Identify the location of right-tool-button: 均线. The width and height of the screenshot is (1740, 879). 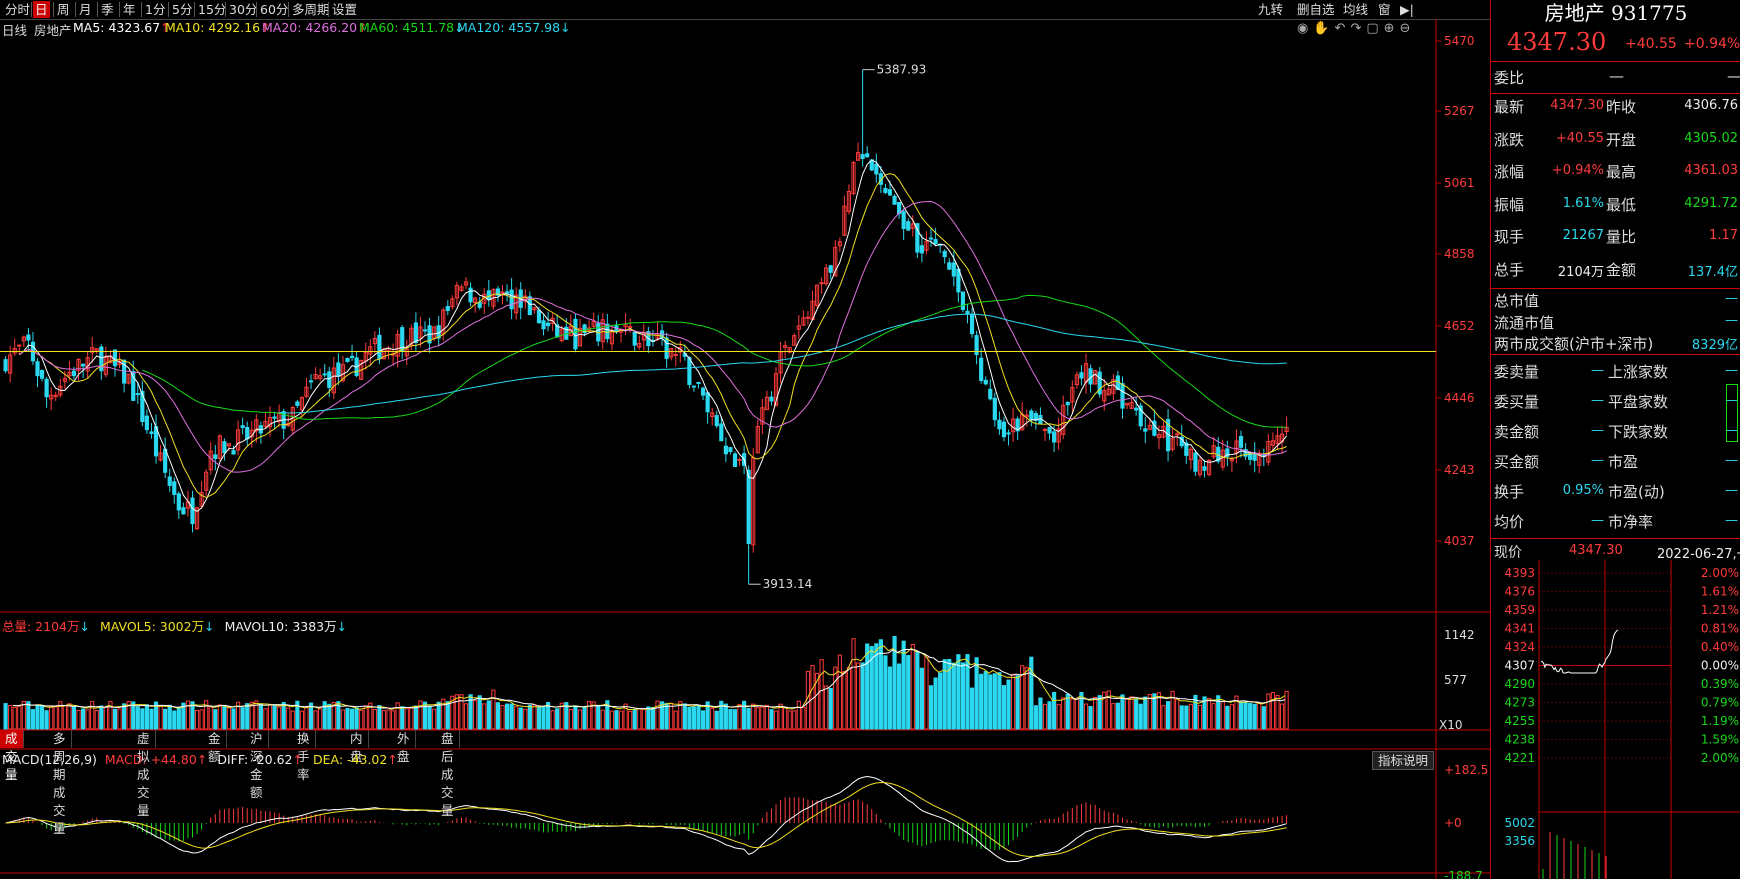
(1356, 9).